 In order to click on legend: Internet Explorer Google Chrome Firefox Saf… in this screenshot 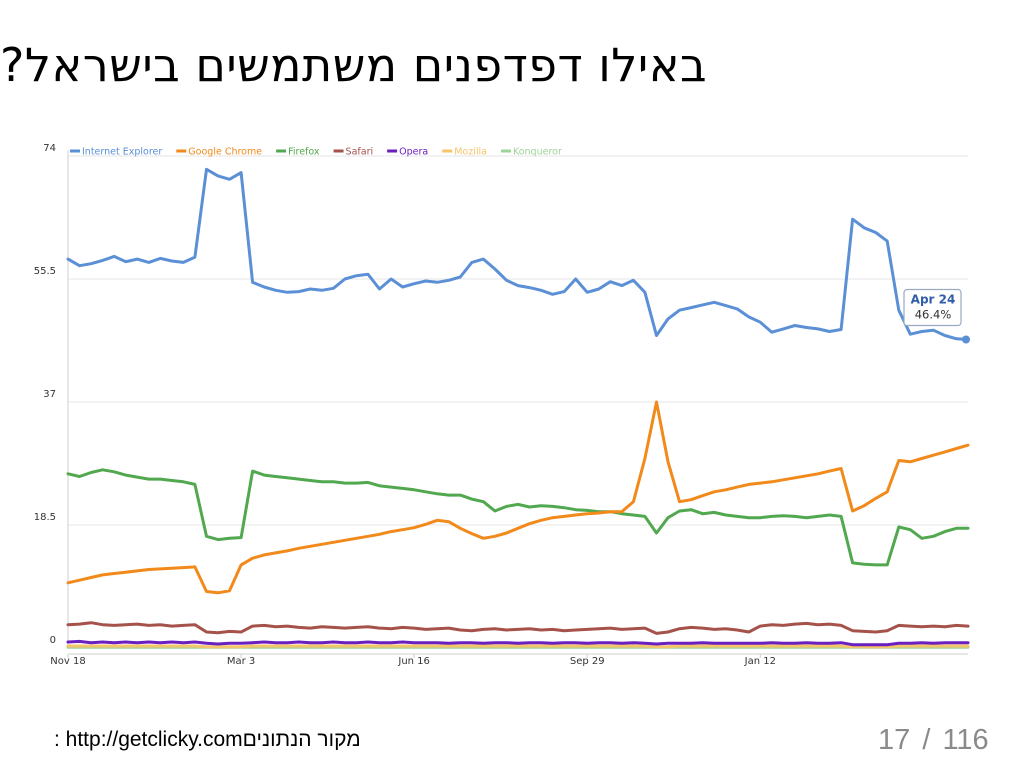, I will do `click(316, 152)`.